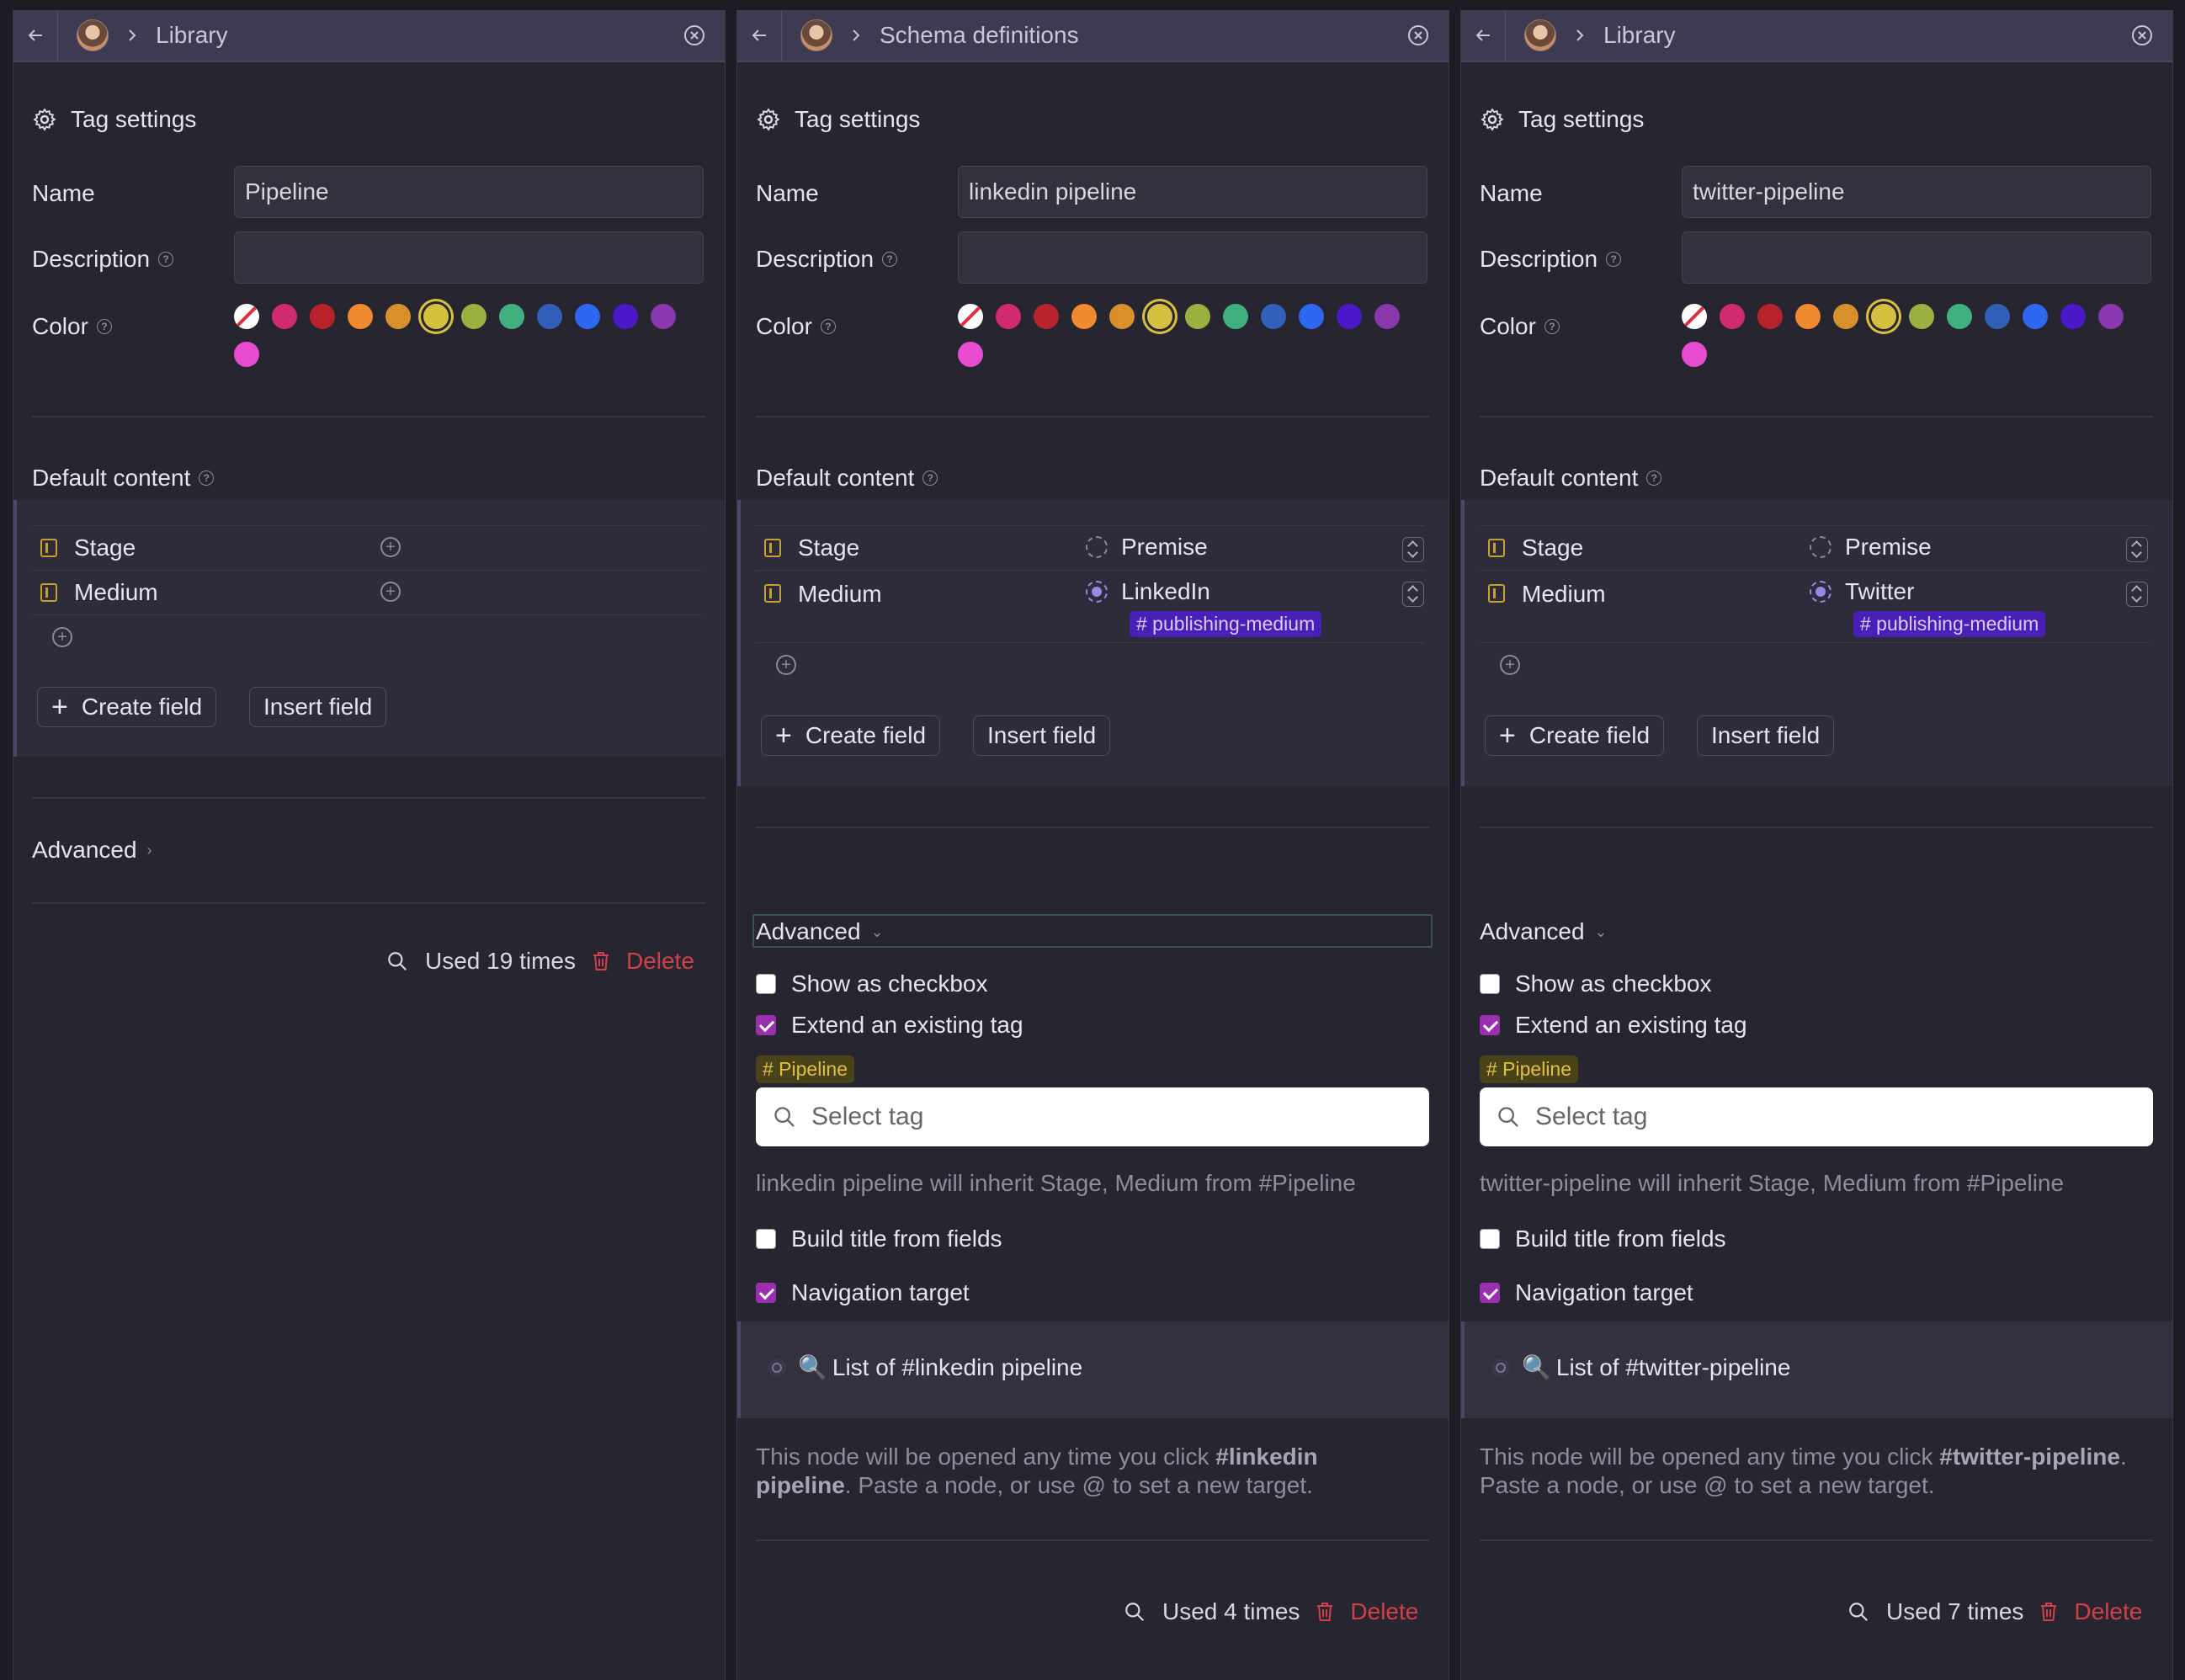  Describe the element at coordinates (1641, 1367) in the screenshot. I see `navigation-target-node: 🔍 List of #twitter-pipeline` at that location.